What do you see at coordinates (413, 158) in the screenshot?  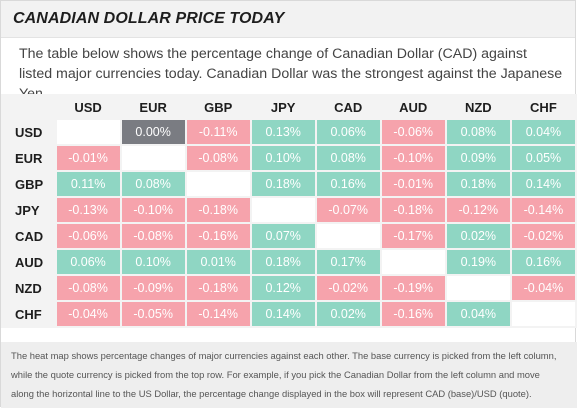 I see `heatmap-cell-eur-aud: -0.10%` at bounding box center [413, 158].